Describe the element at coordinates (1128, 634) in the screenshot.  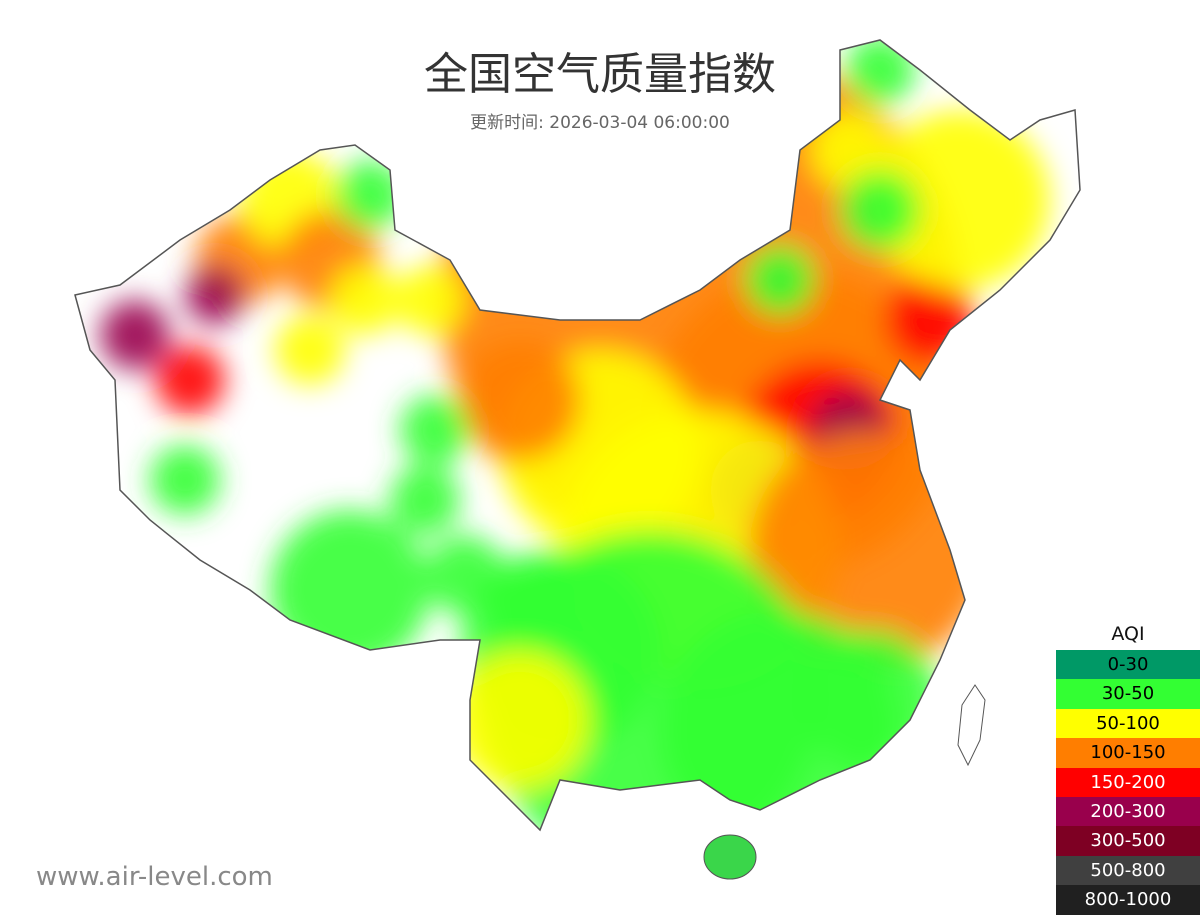
I see `legend-title: AQI` at that location.